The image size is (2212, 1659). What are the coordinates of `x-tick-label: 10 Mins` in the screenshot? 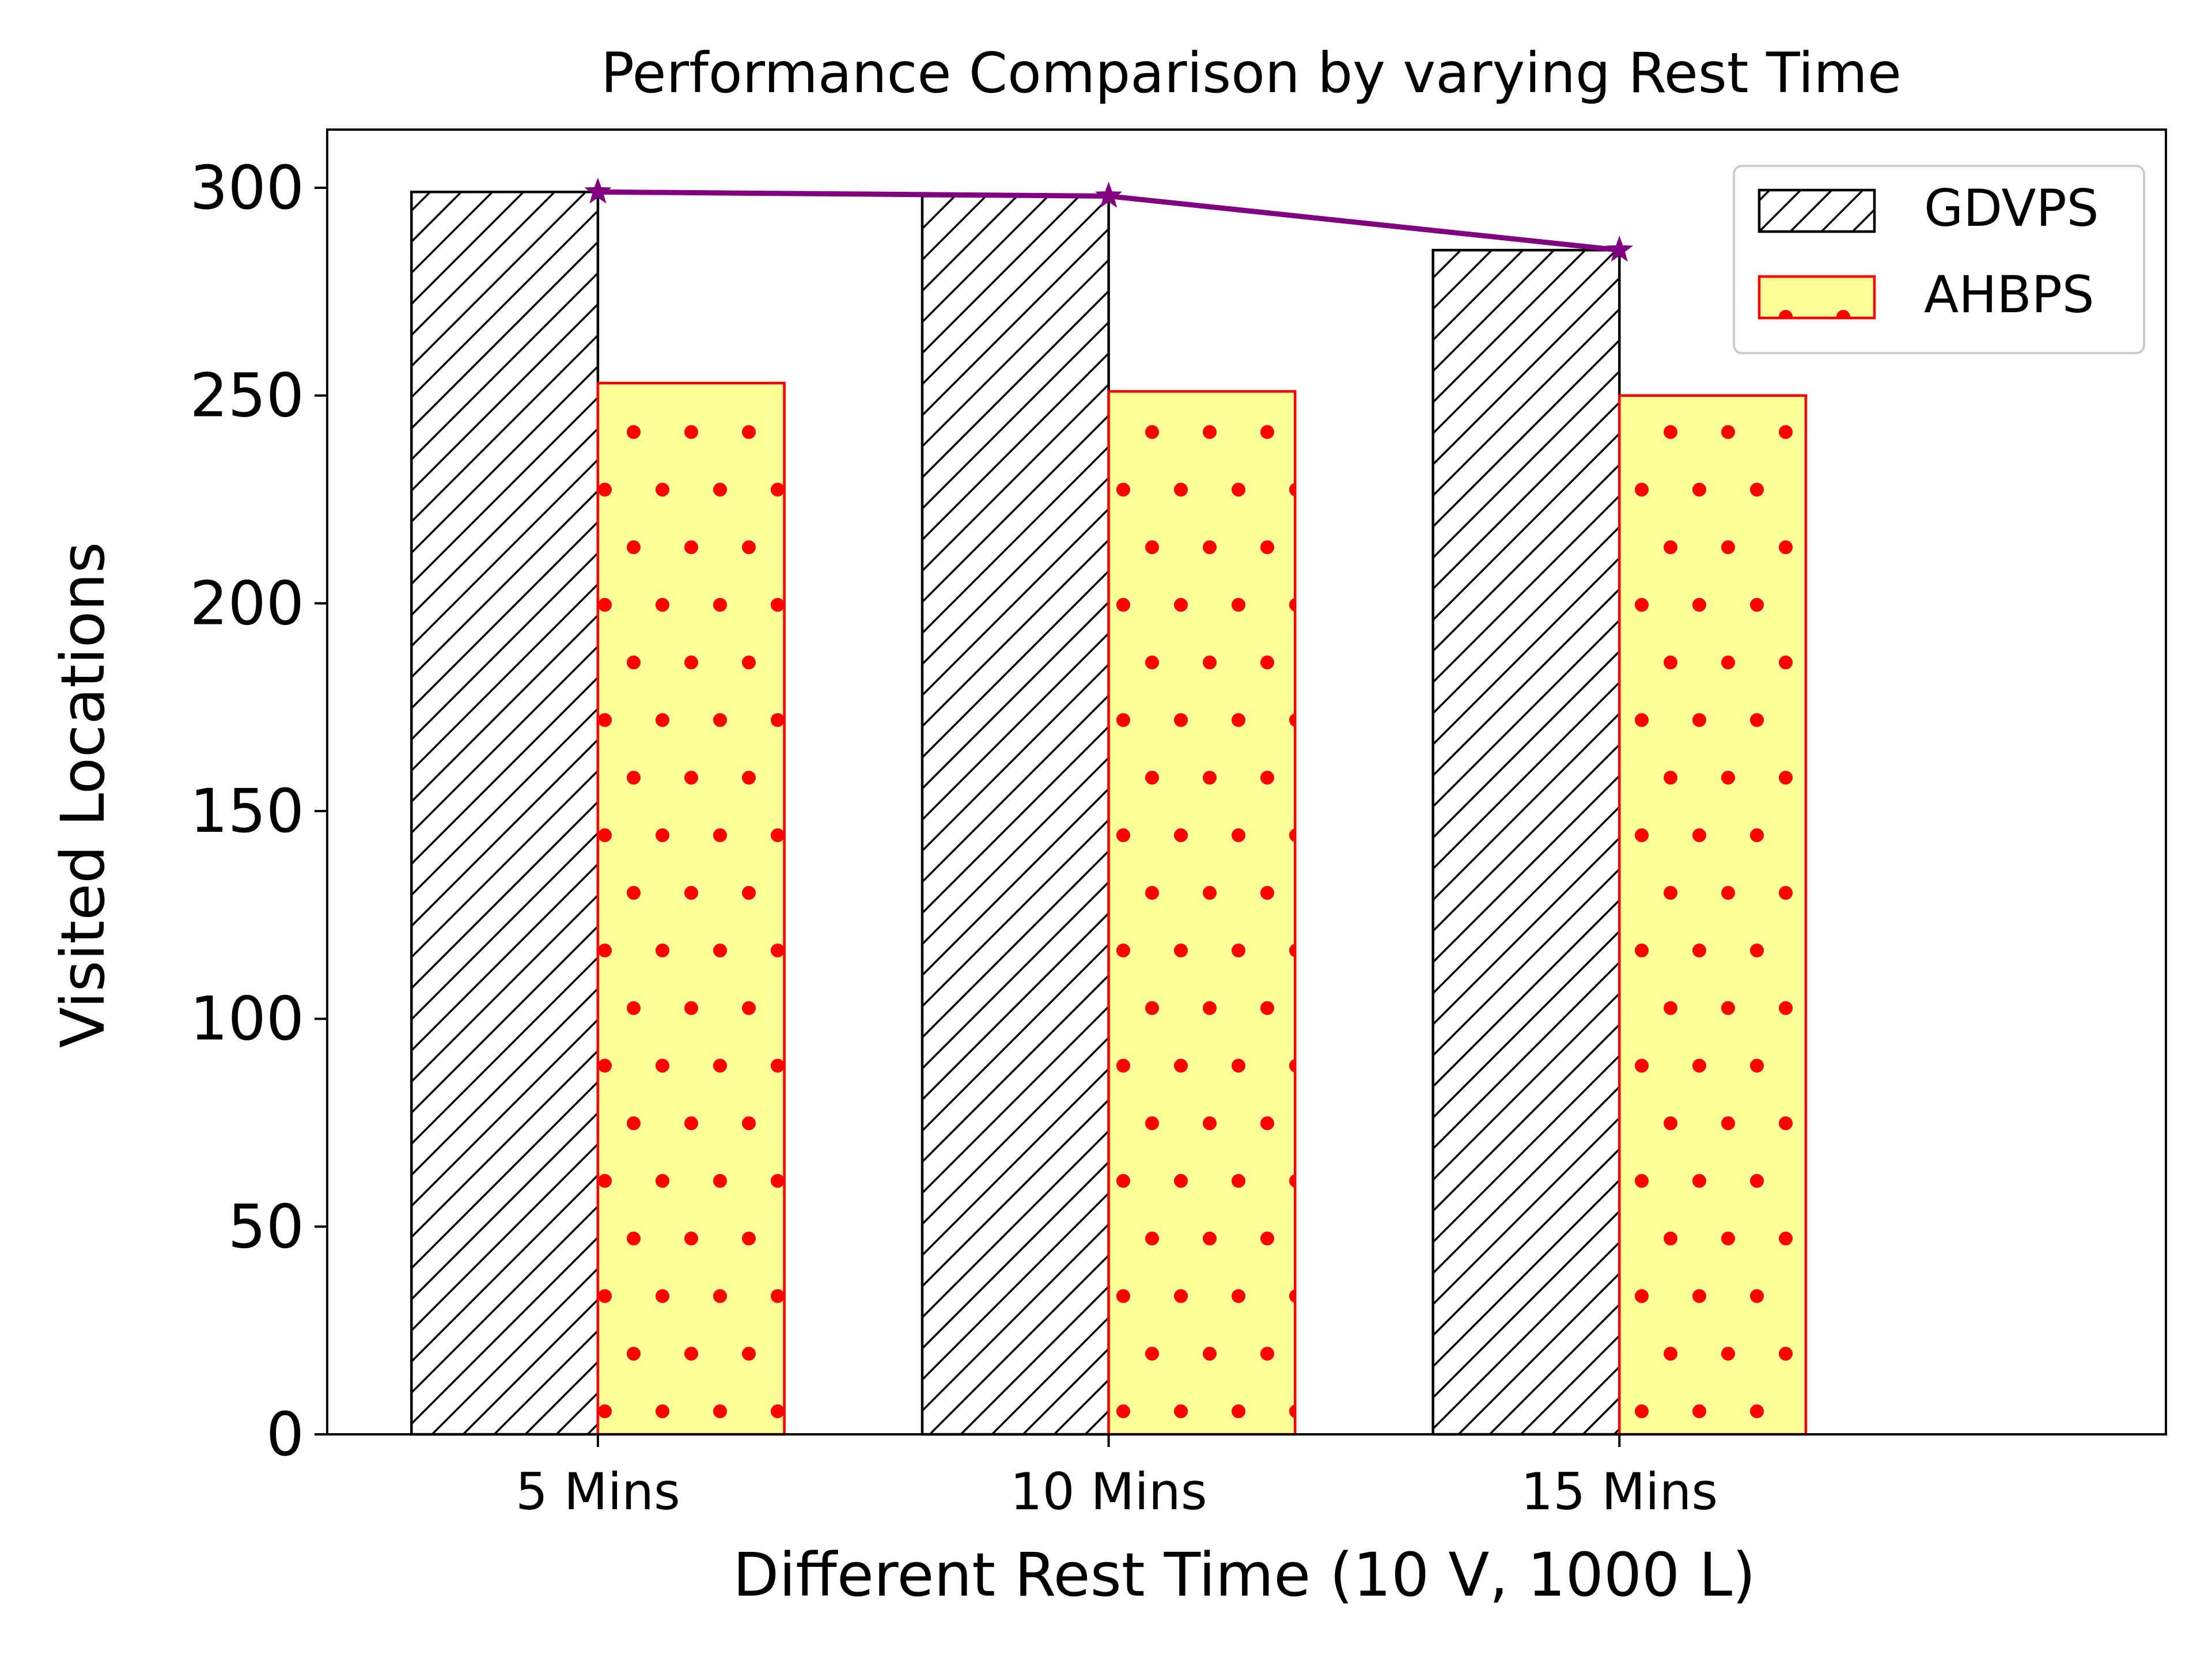 It's located at (1108, 1491).